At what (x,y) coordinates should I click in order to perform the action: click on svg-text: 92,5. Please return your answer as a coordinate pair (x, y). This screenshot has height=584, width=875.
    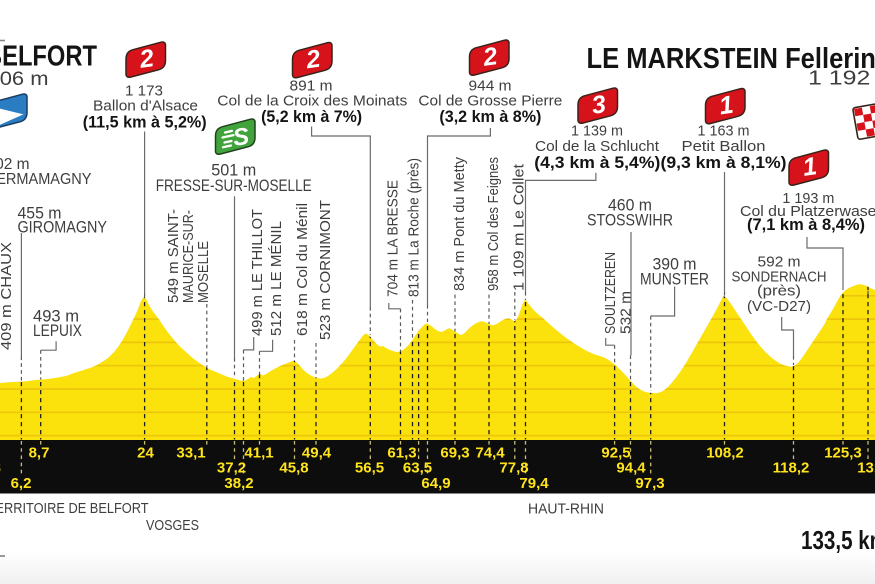
    Looking at the image, I should click on (615, 453).